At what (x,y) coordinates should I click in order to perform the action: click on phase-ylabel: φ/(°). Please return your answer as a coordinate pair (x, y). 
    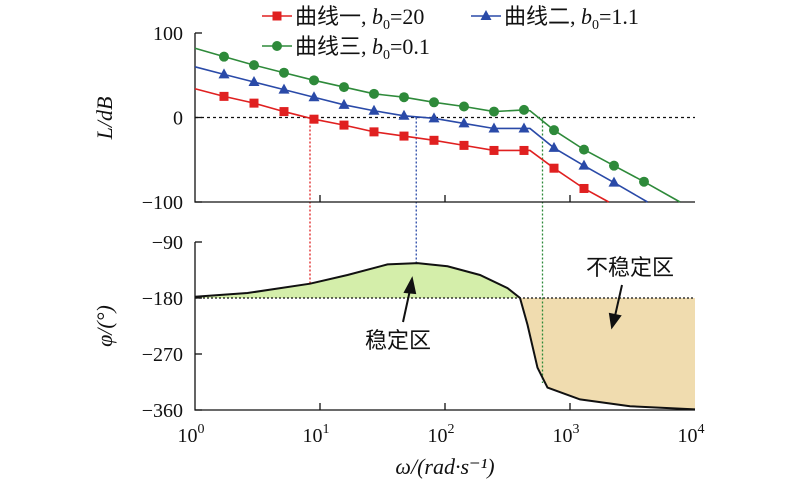
    Looking at the image, I should click on (104, 326).